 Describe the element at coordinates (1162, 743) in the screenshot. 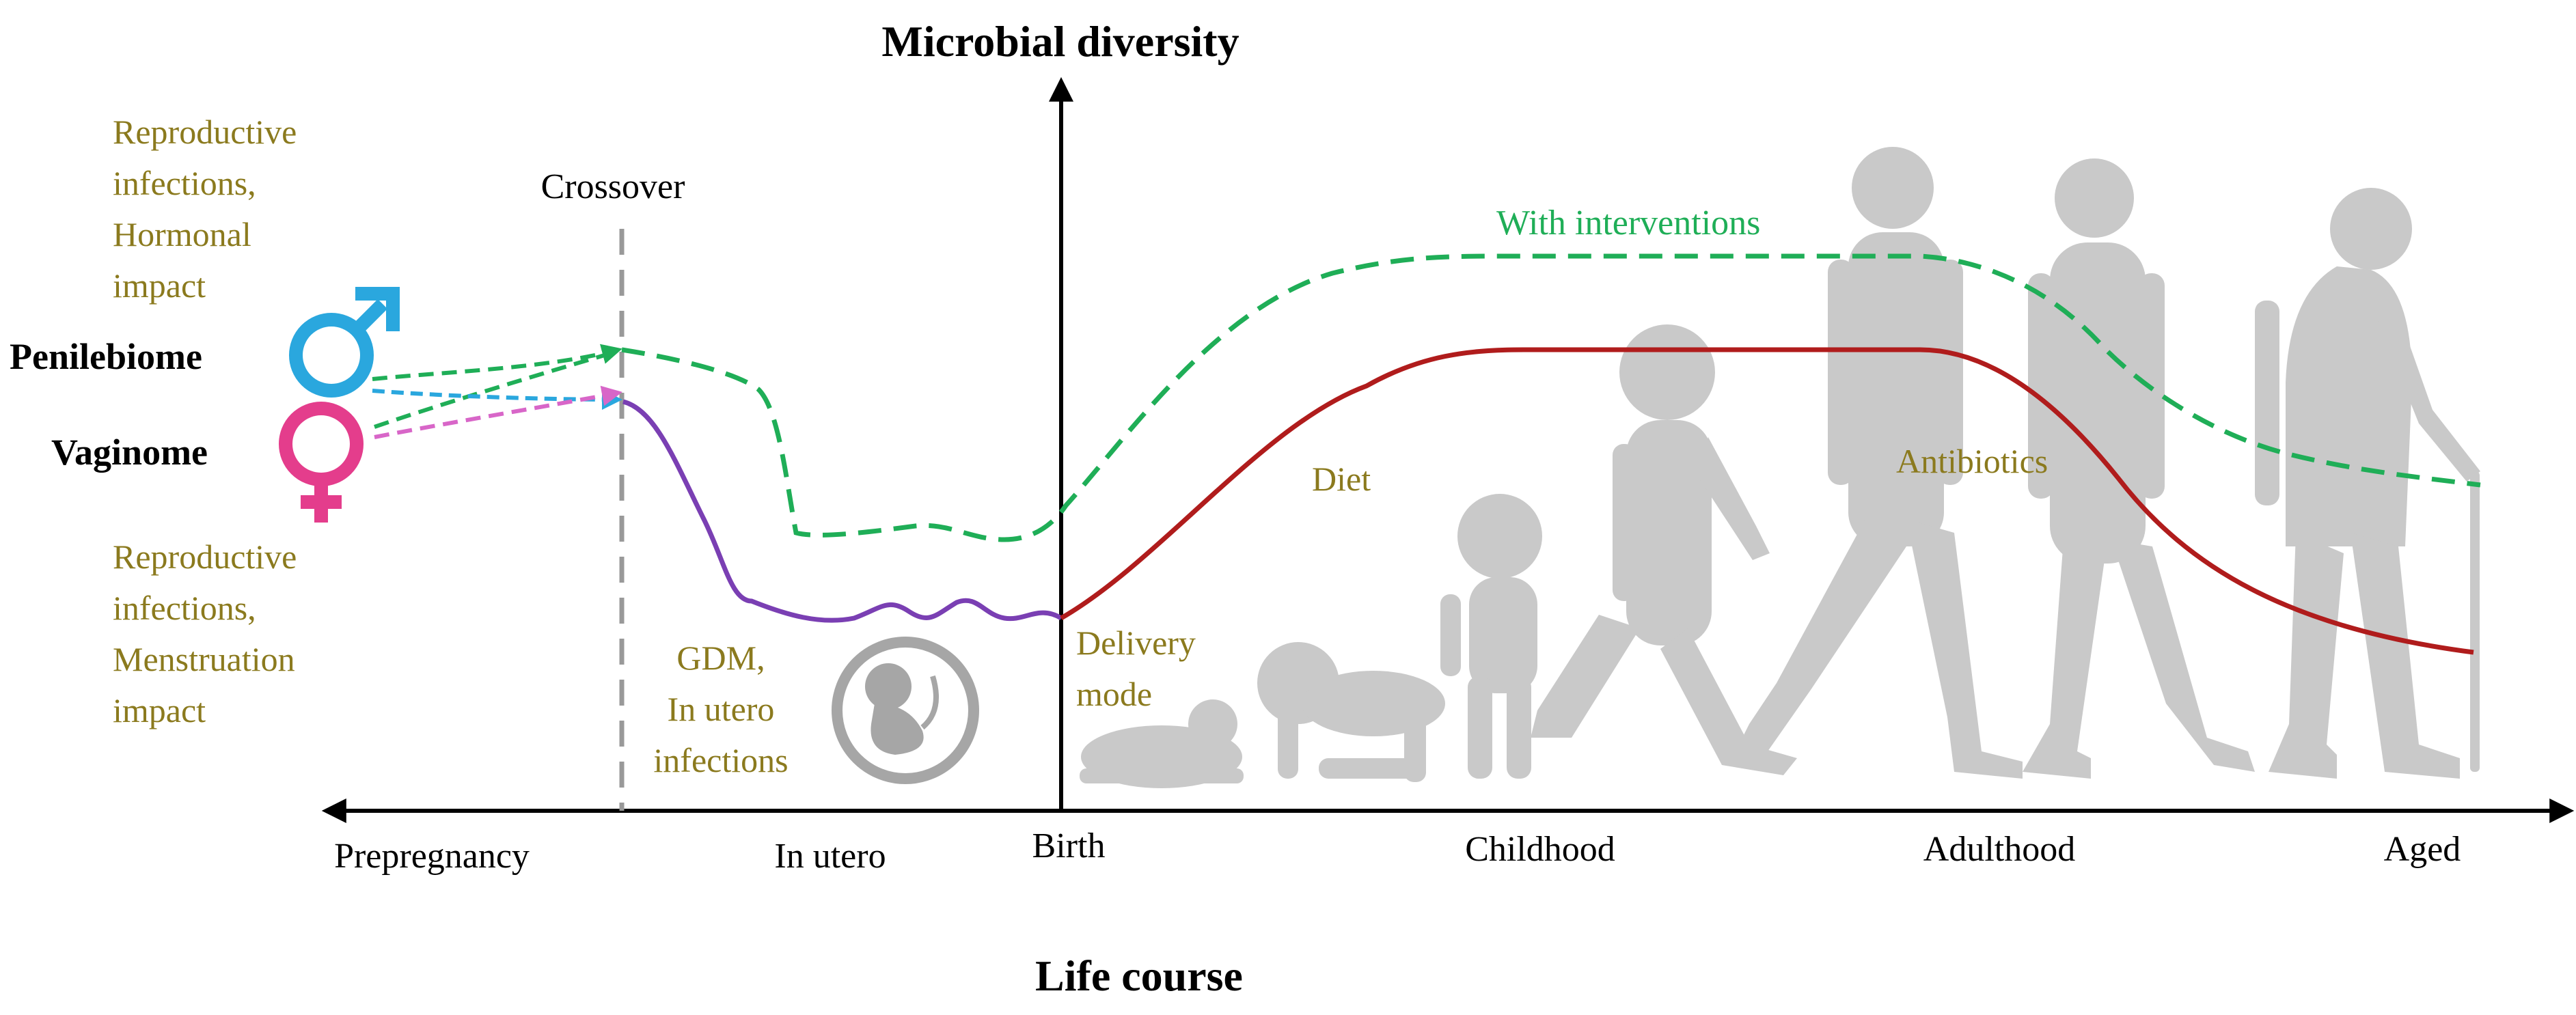

I see `newborn-silhouette` at that location.